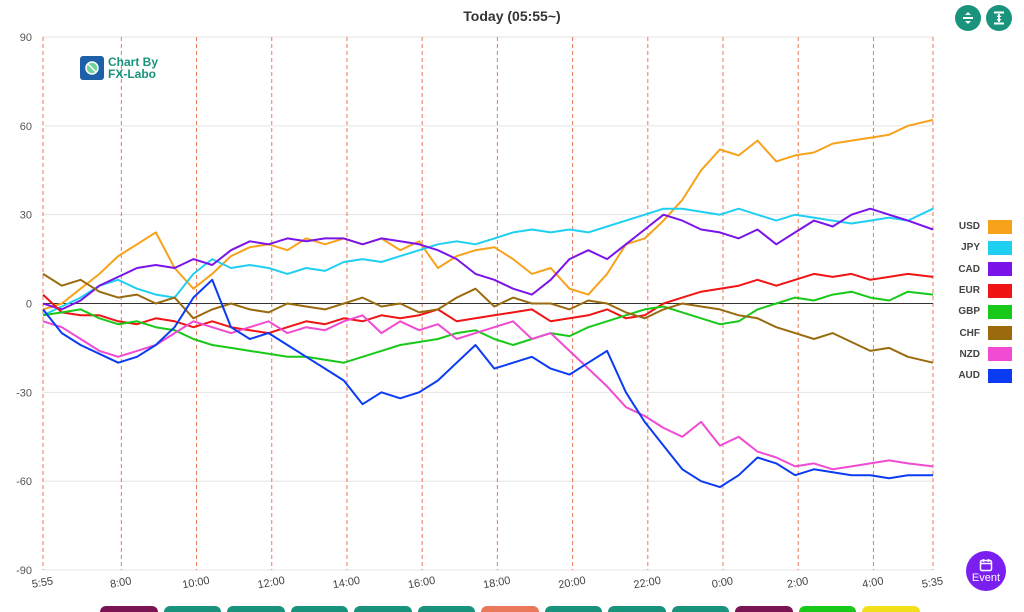  Describe the element at coordinates (26, 127) in the screenshot. I see `y-tick-label: 60` at that location.